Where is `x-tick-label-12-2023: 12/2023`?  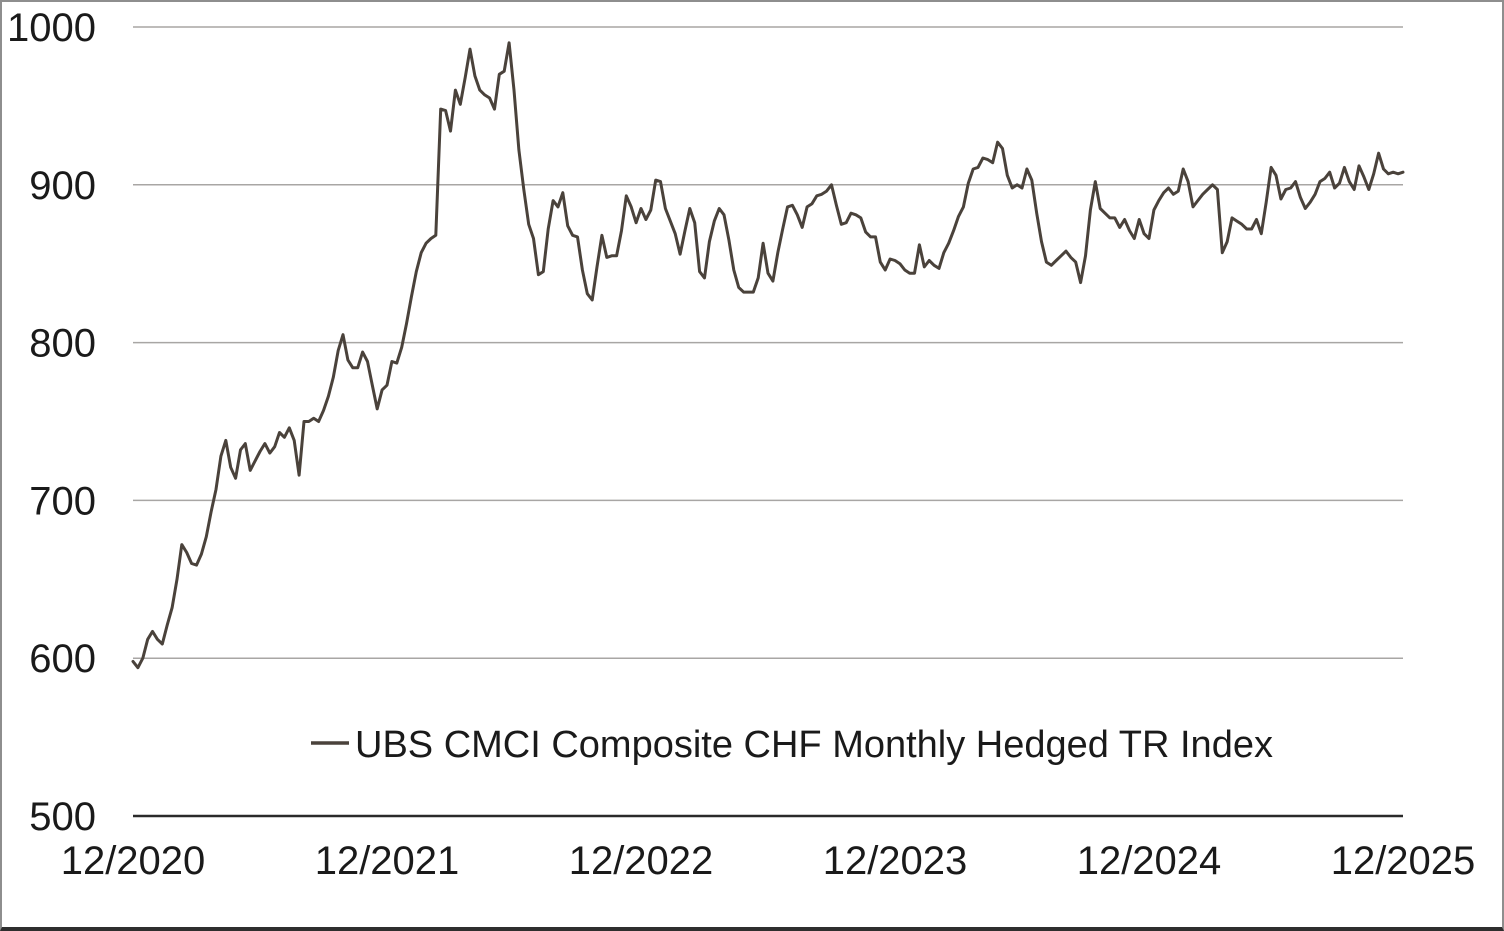
x-tick-label-12-2023: 12/2023 is located at coordinates (895, 861).